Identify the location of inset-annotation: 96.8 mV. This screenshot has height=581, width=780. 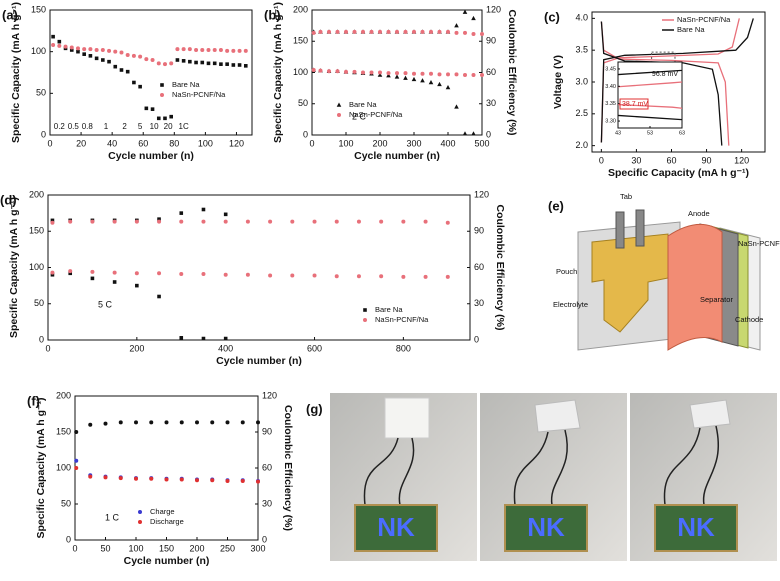
(665, 74).